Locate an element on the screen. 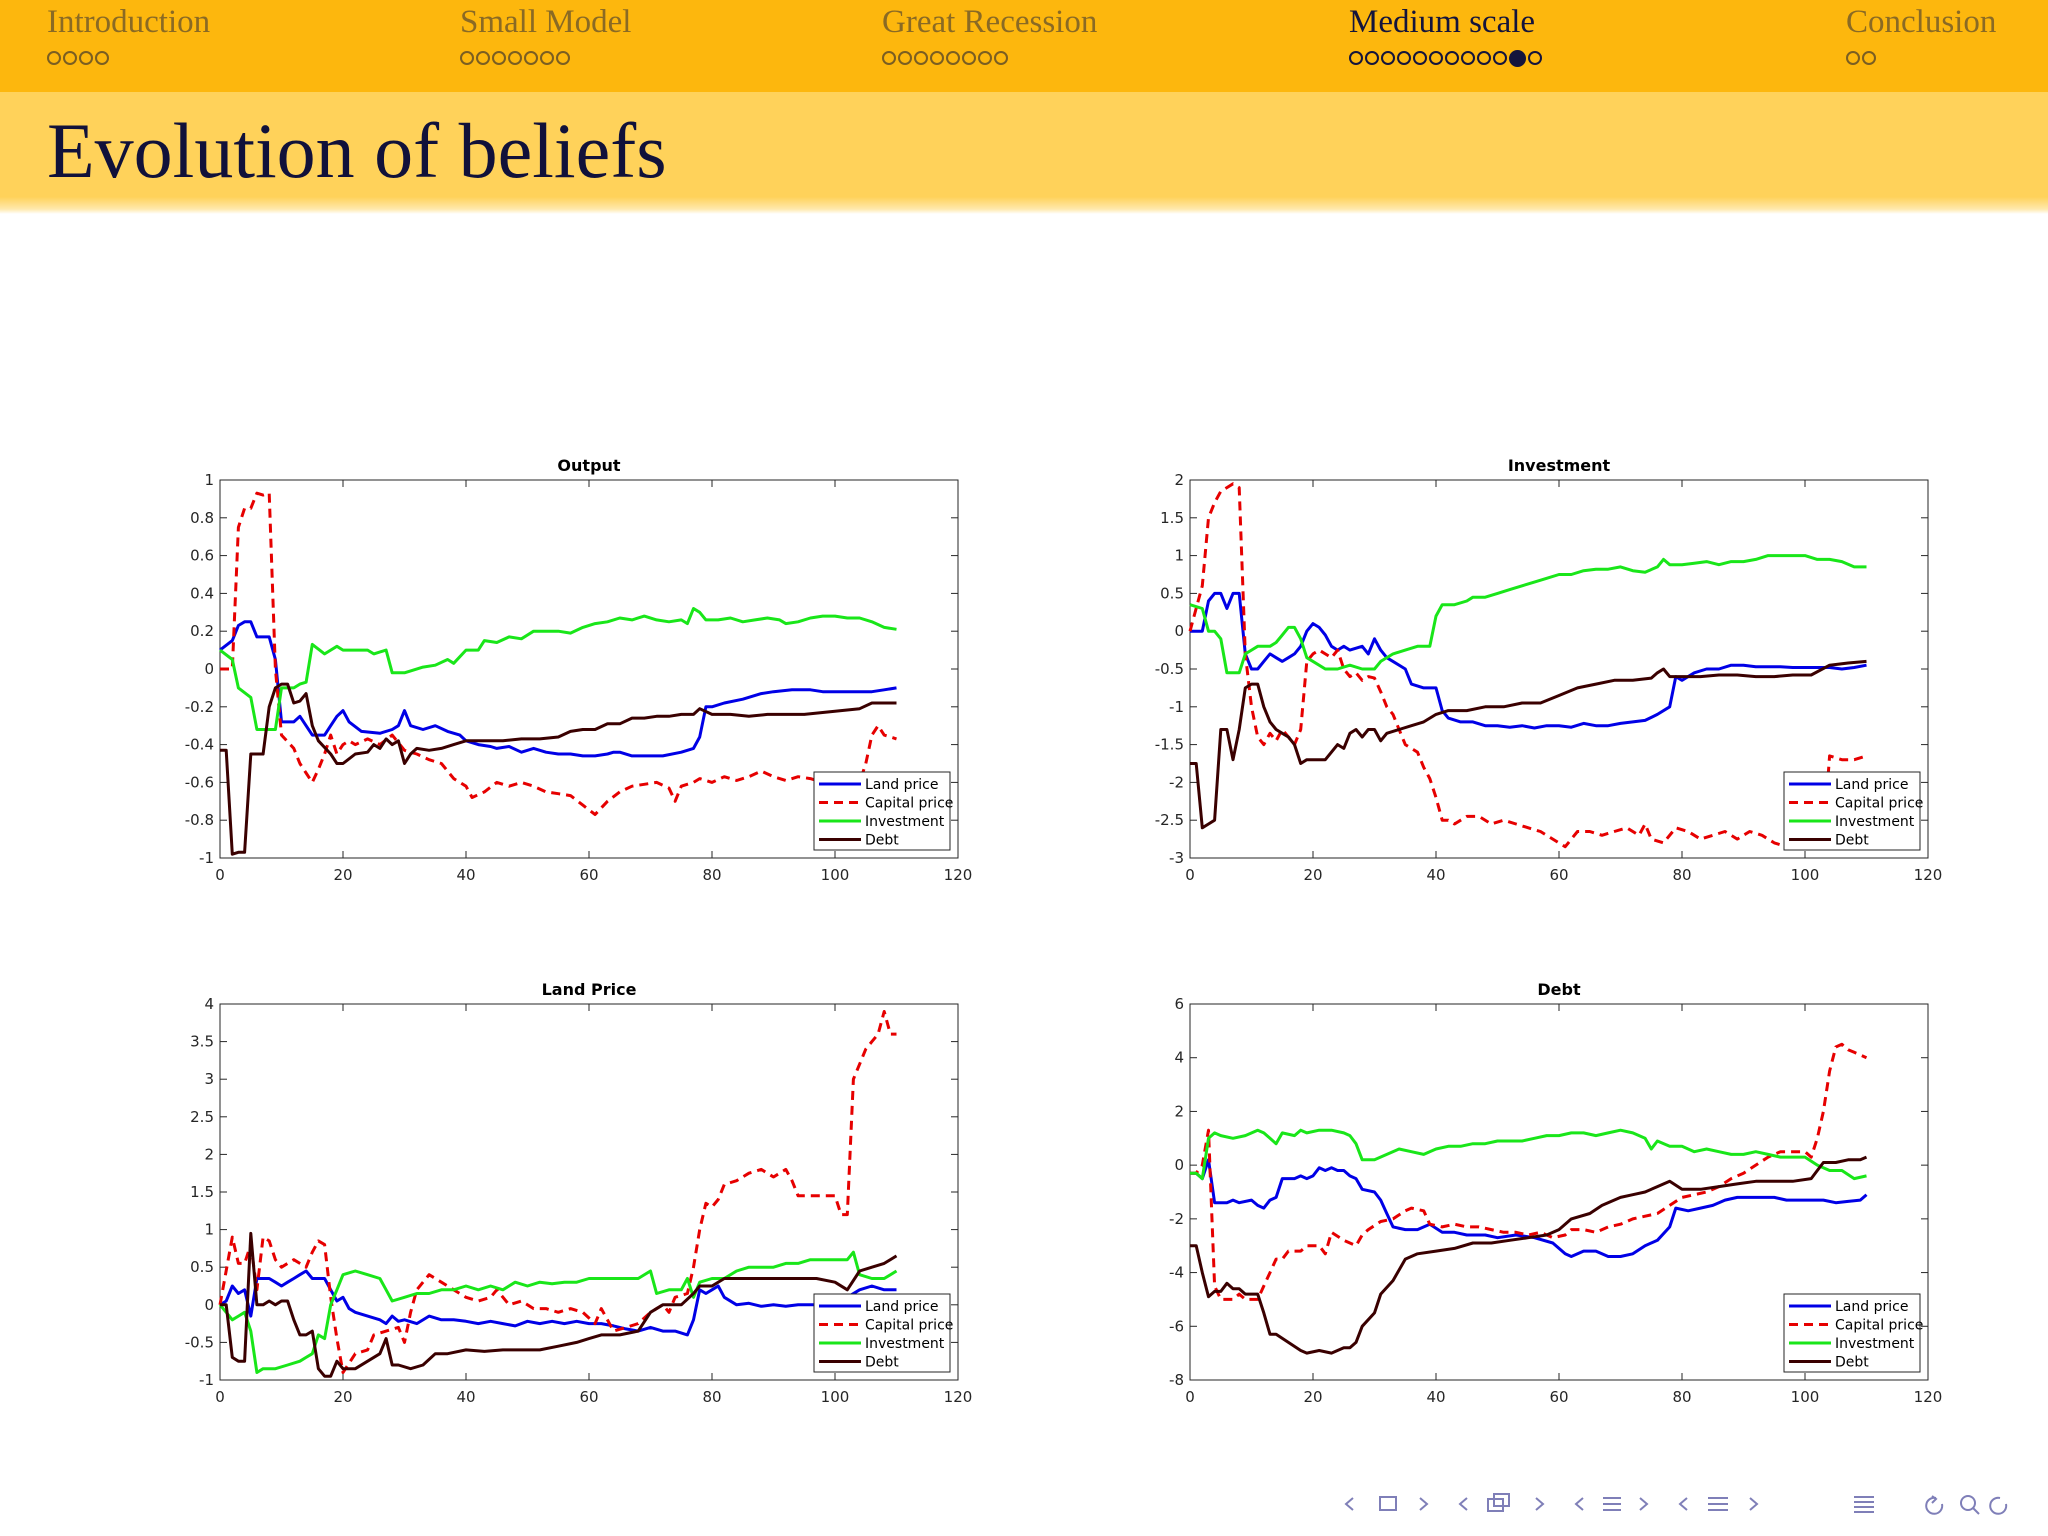 This screenshot has width=2048, height=1536. previous-subsection-icon is located at coordinates (1579, 1504).